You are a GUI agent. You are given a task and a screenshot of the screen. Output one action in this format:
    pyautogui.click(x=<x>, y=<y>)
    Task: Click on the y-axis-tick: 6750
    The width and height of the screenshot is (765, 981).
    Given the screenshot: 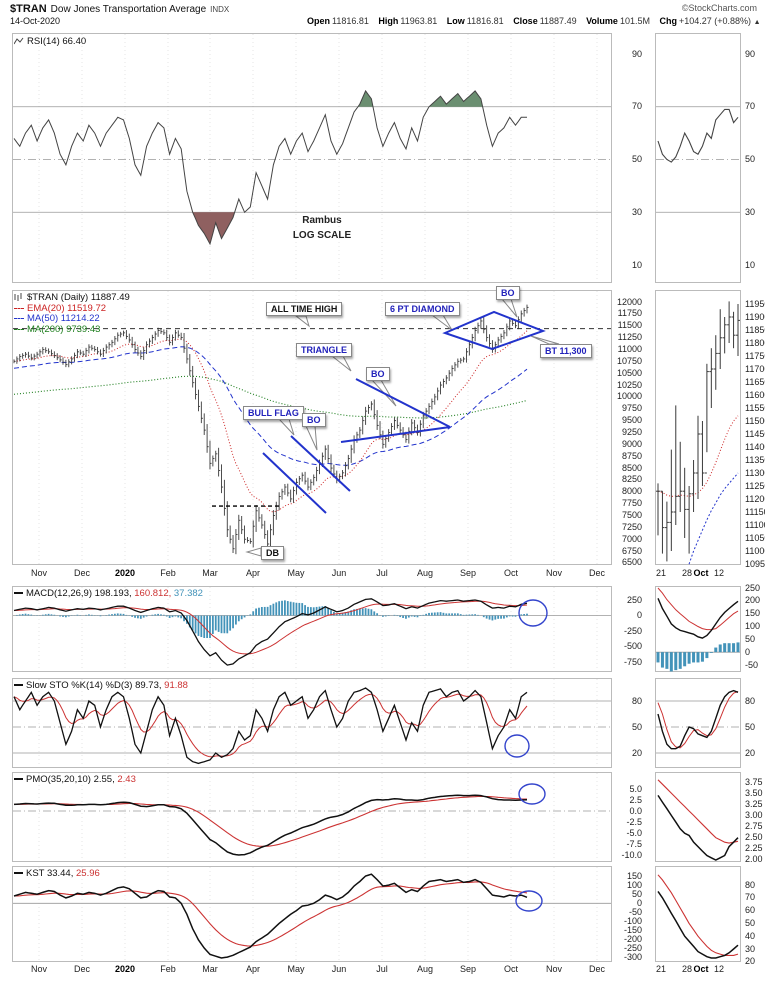 What is the action you would take?
    pyautogui.click(x=631, y=550)
    